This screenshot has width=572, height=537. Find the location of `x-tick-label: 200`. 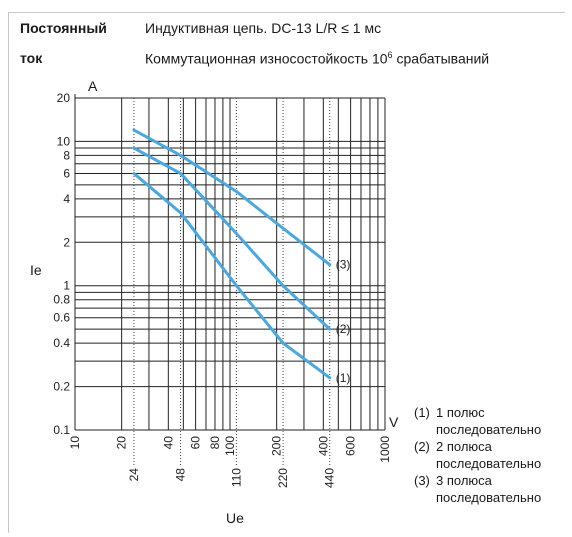

x-tick-label: 200 is located at coordinates (277, 446).